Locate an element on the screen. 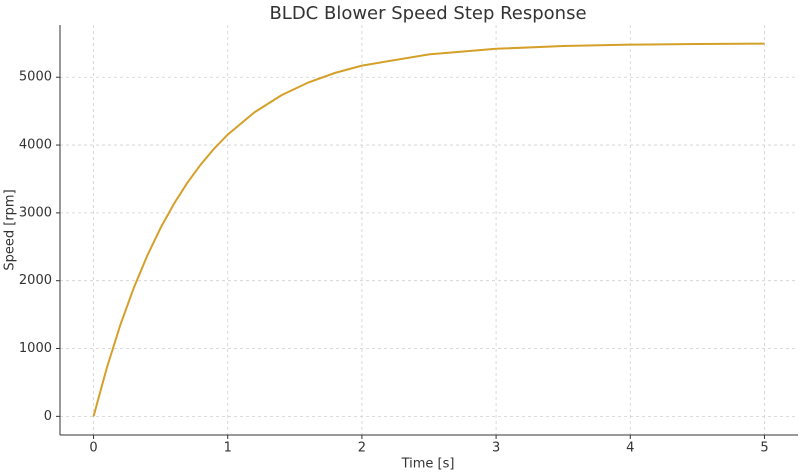 The width and height of the screenshot is (800, 475). x-tick-label: 3 is located at coordinates (496, 448).